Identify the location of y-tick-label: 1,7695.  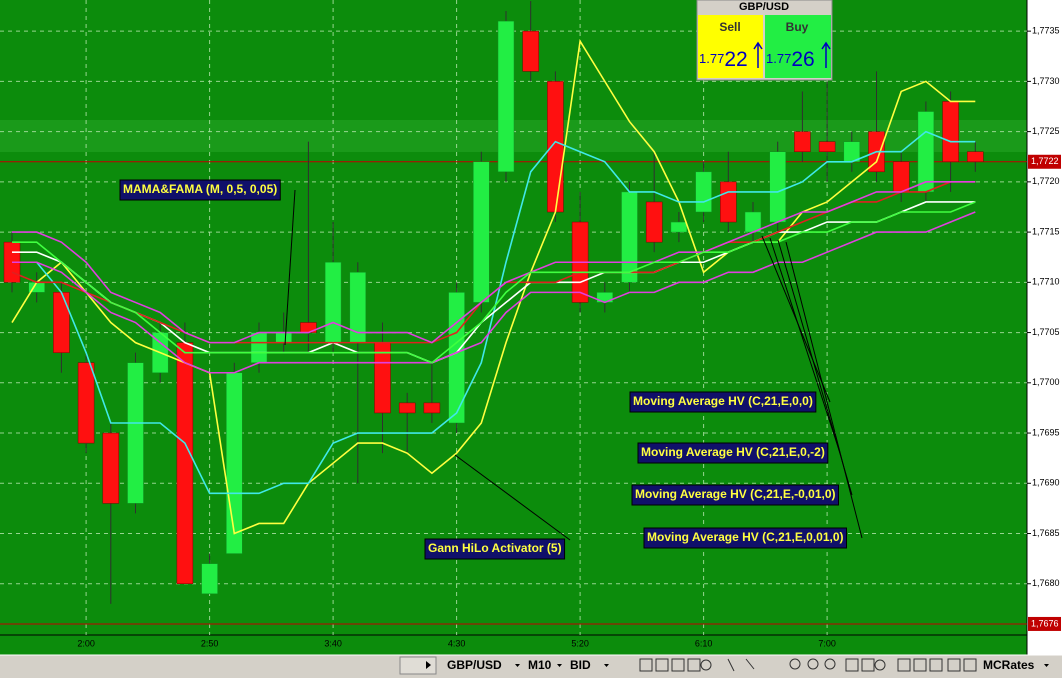
(1046, 432).